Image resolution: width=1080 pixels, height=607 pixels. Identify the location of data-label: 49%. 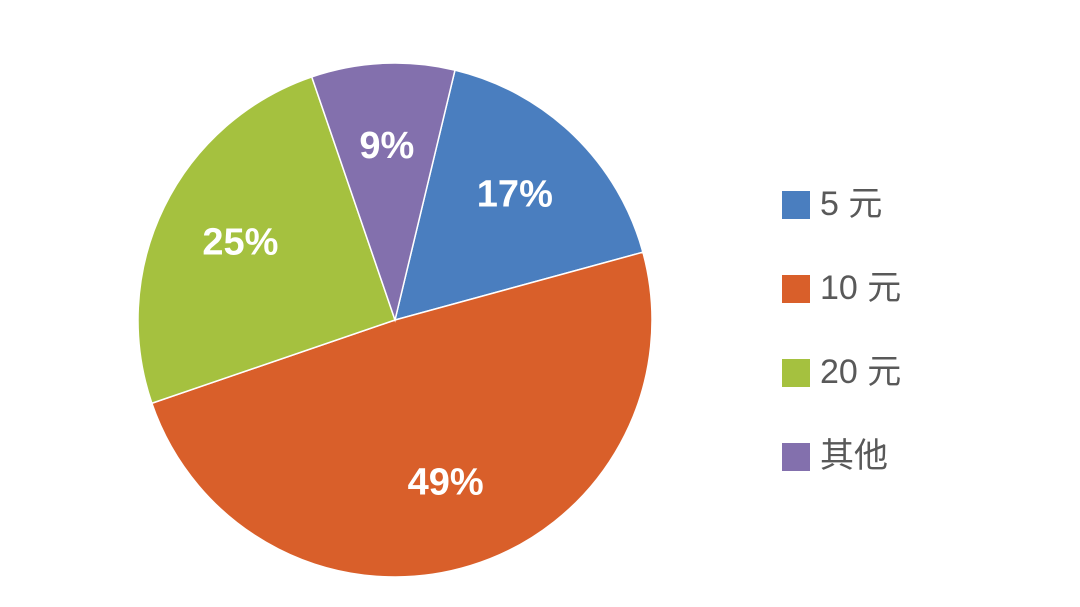
(446, 483).